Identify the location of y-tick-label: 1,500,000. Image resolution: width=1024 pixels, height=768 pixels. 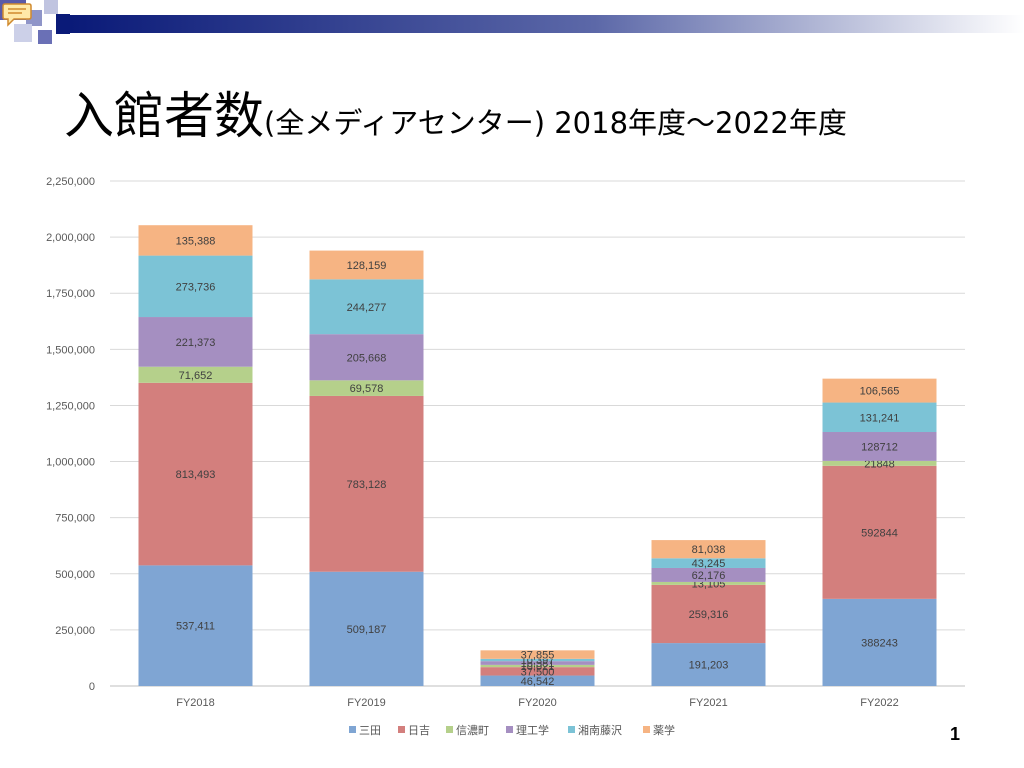
(70, 350).